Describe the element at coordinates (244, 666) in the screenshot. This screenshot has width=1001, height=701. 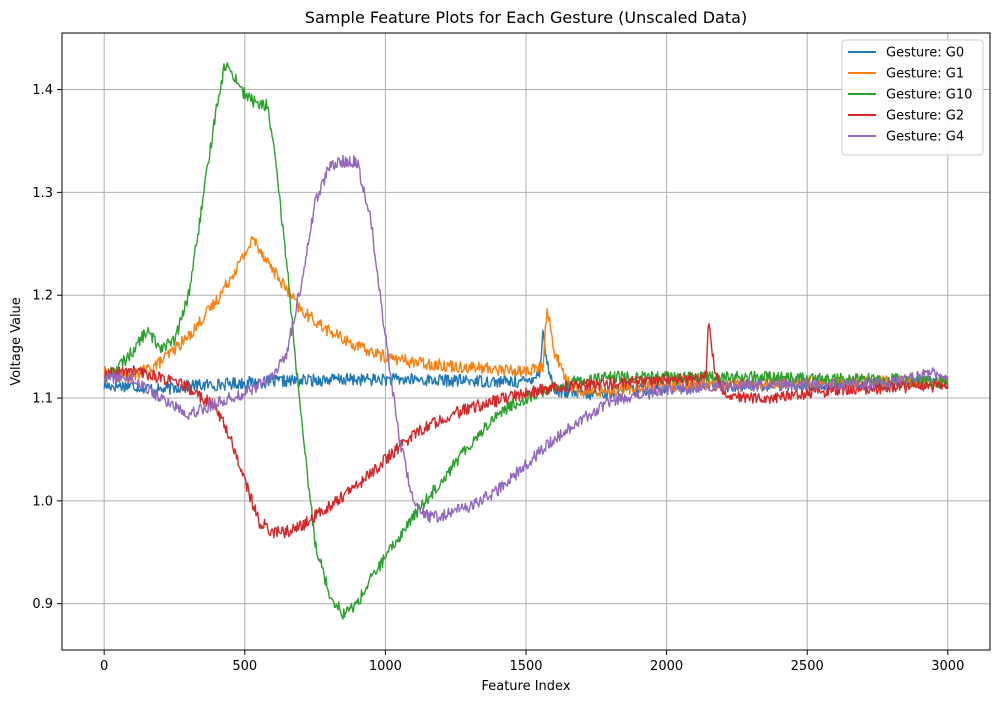
I see `x-tick-label: 500` at that location.